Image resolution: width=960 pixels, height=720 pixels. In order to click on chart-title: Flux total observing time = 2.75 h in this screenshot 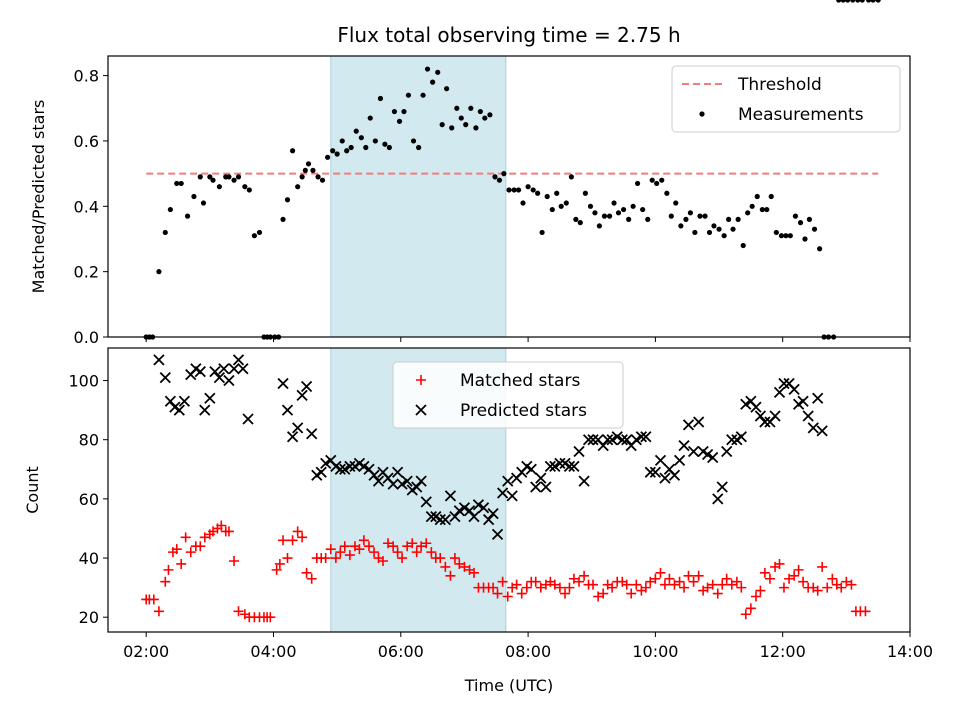, I will do `click(508, 35)`.